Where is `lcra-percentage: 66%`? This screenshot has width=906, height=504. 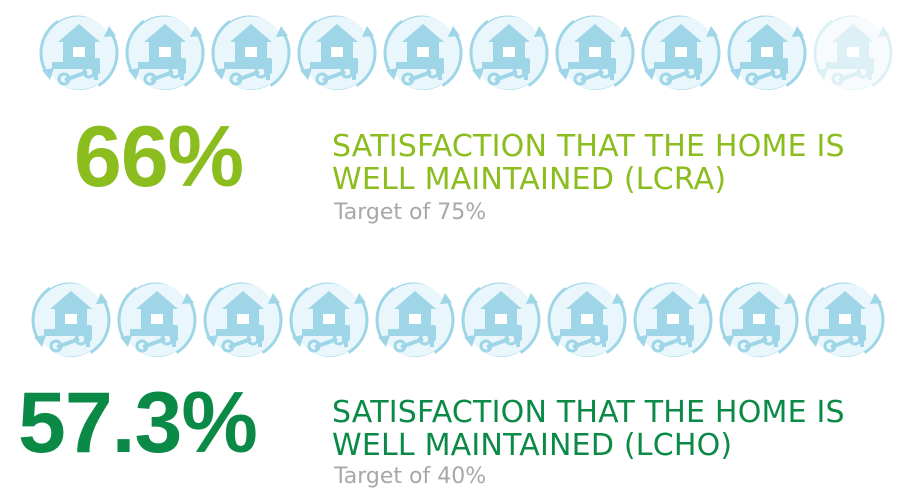
lcra-percentage: 66% is located at coordinates (159, 157).